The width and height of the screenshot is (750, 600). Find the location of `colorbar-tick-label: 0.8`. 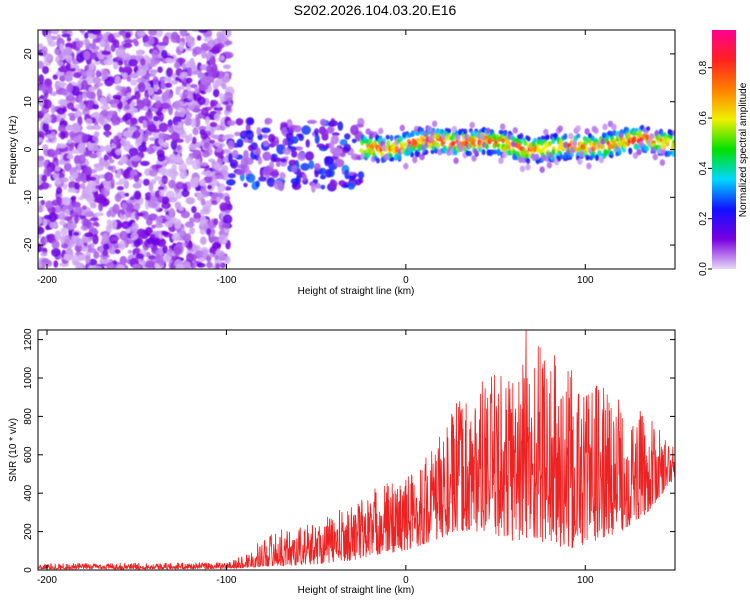

colorbar-tick-label: 0.8 is located at coordinates (703, 67).